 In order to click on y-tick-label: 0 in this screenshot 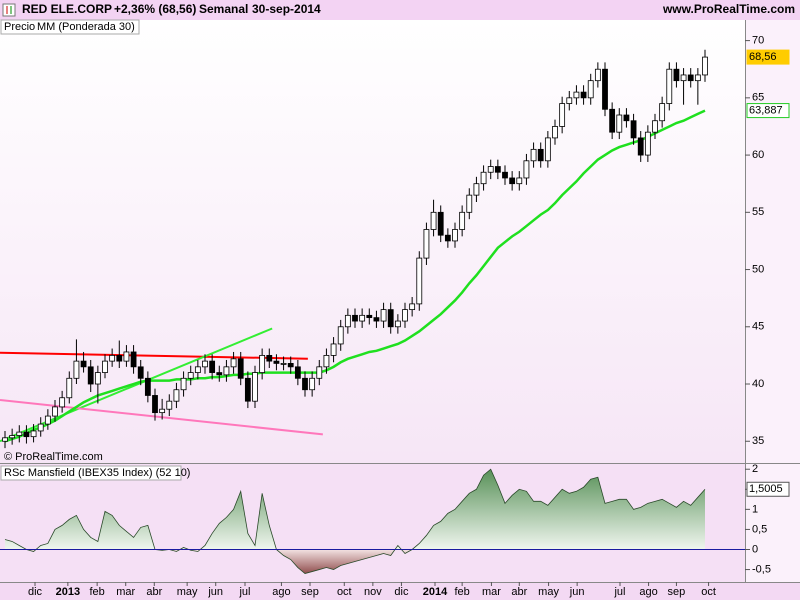, I will do `click(755, 549)`.